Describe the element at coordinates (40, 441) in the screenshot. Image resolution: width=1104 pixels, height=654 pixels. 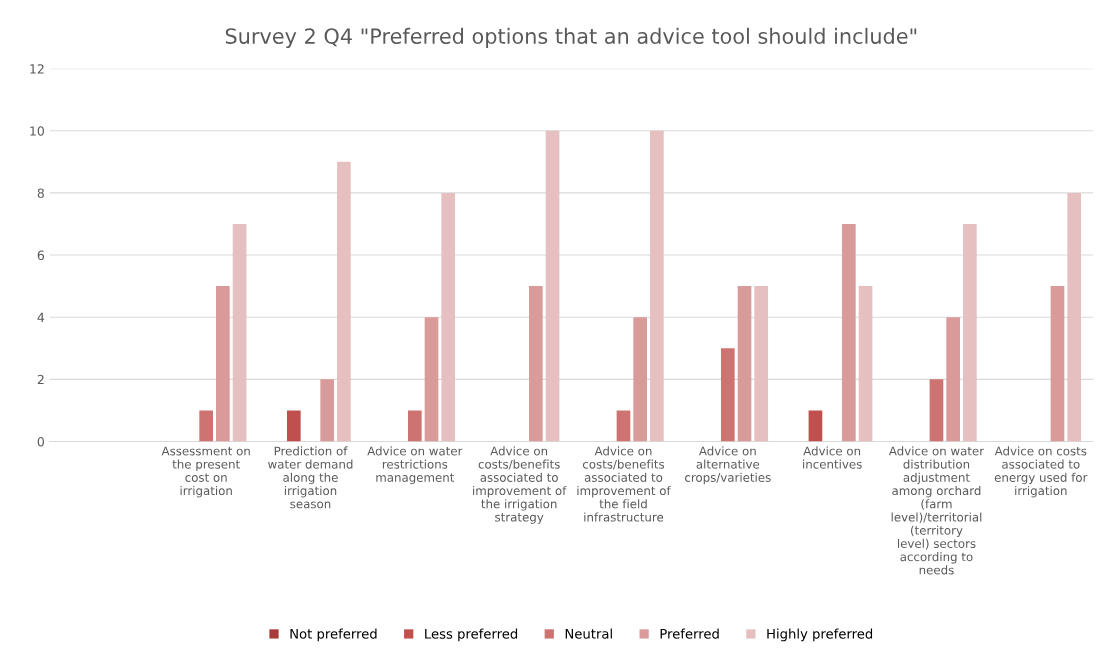
I see `y-tick-label: 0` at that location.